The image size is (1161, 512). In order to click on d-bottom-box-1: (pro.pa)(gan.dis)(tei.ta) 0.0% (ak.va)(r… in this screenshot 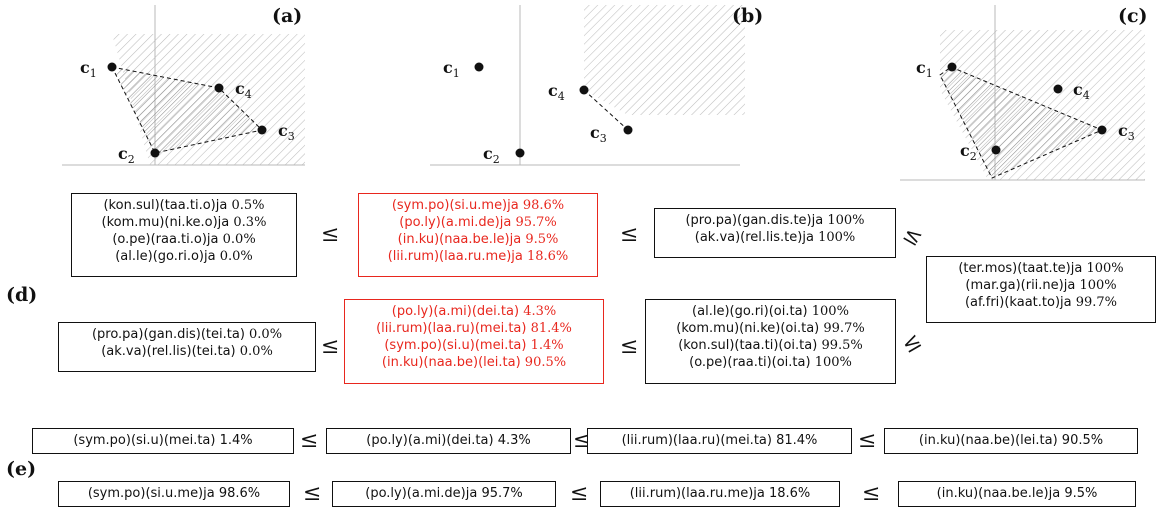, I will do `click(187, 347)`.